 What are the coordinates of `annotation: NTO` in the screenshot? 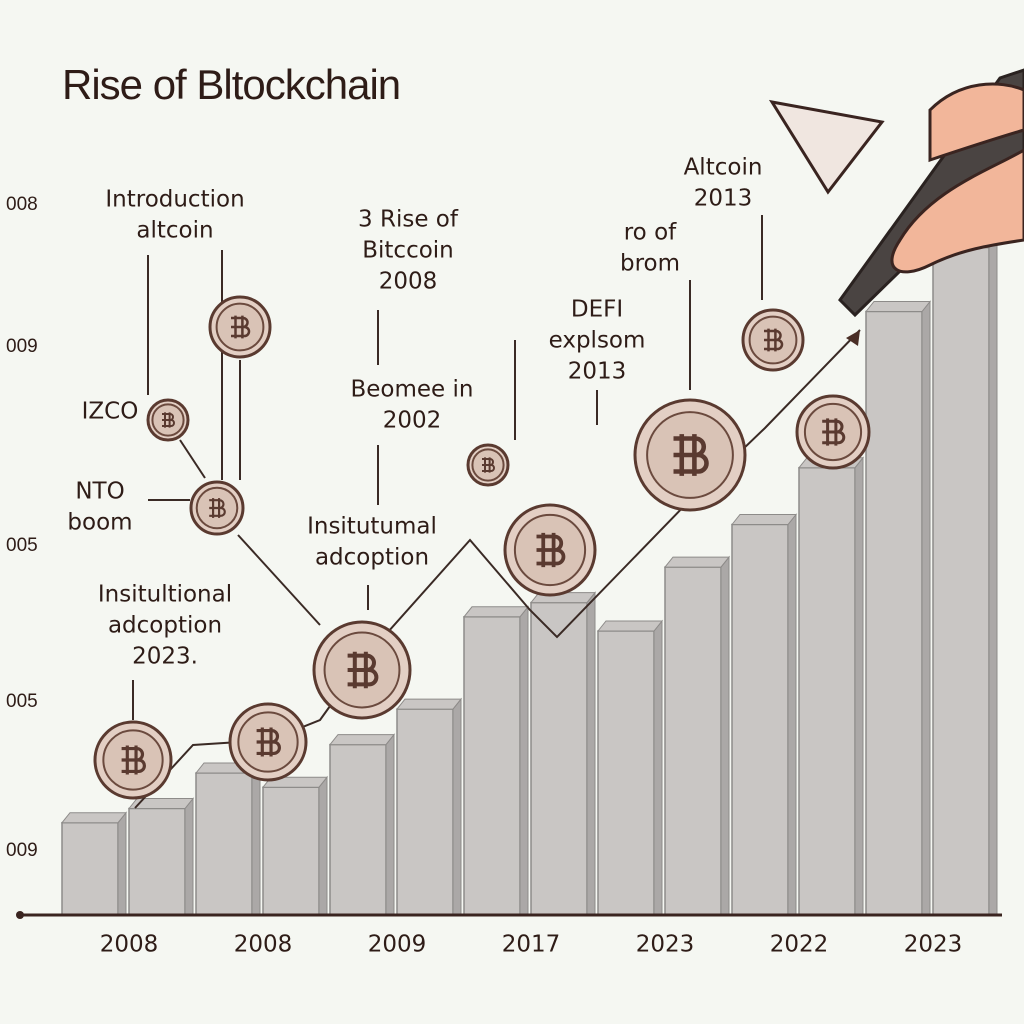 It's located at (99, 492).